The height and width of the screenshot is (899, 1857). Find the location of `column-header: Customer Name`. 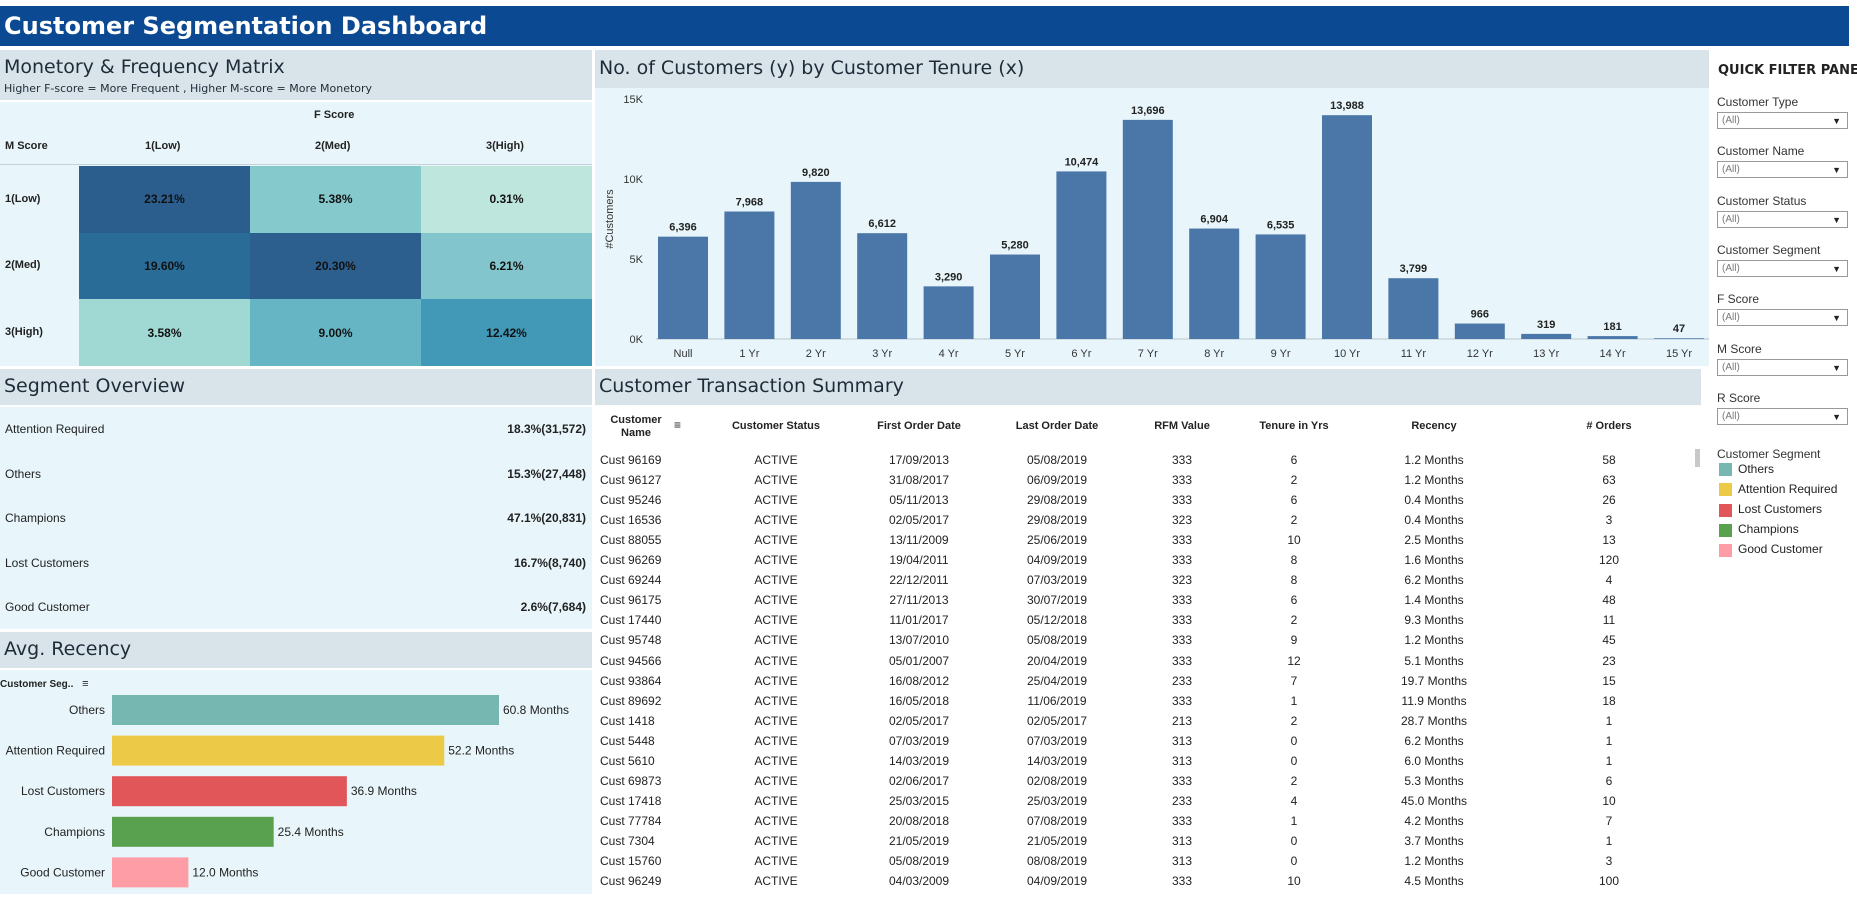

column-header: Customer Name is located at coordinates (636, 426).